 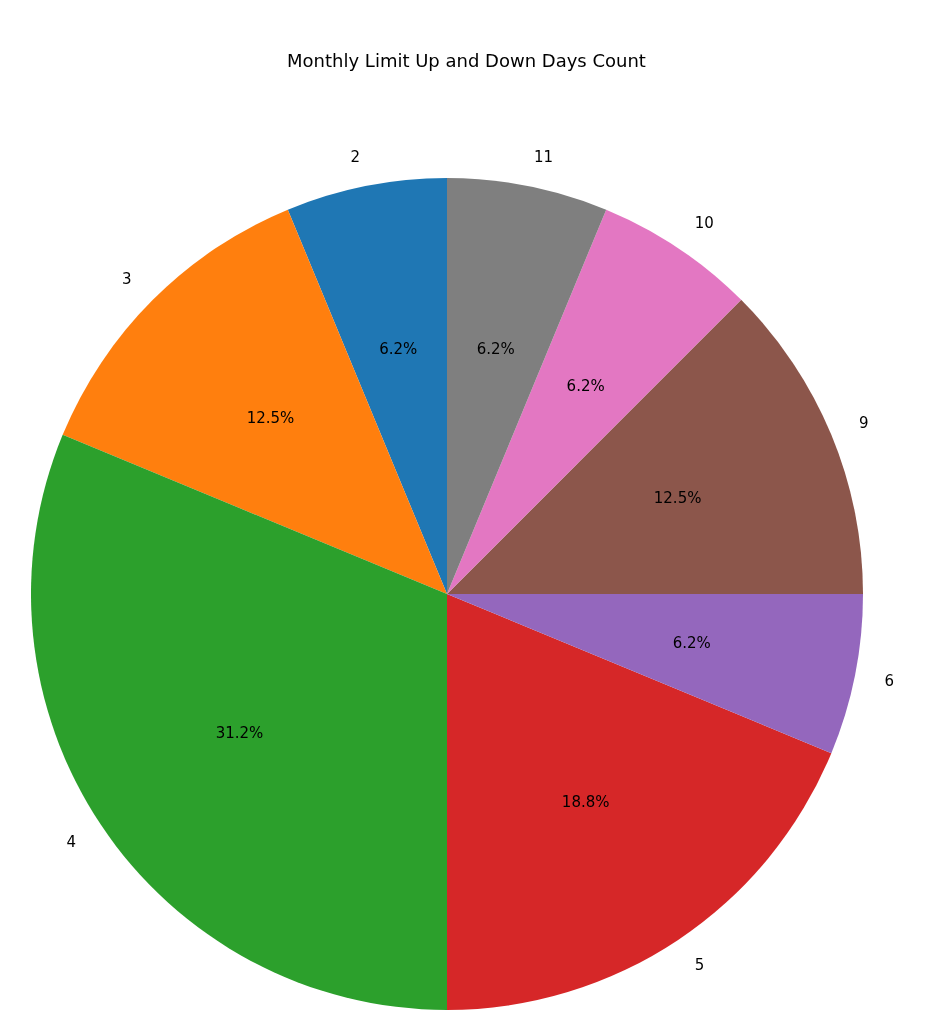 What do you see at coordinates (544, 156) in the screenshot?
I see `slice-label: 11` at bounding box center [544, 156].